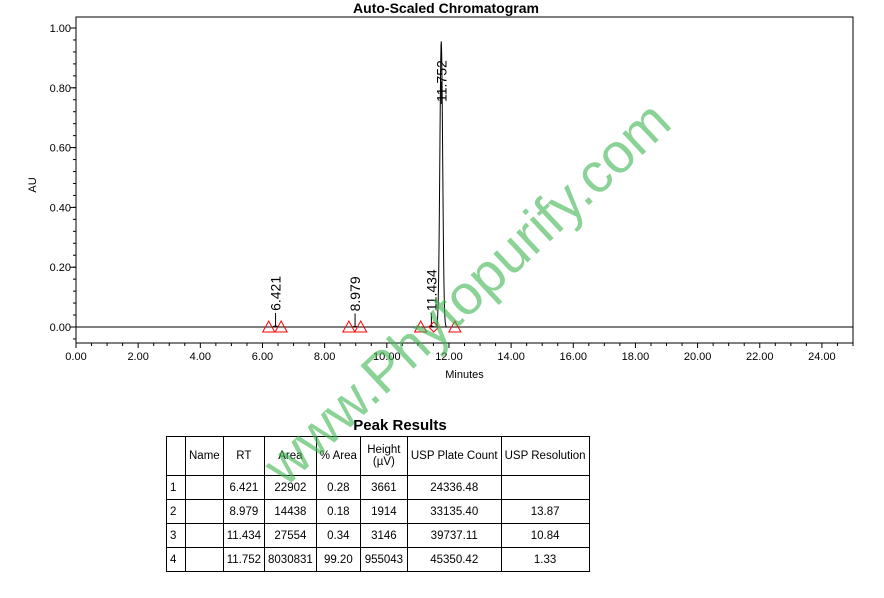  Describe the element at coordinates (454, 535) in the screenshot. I see `table-cell: 39737.11` at that location.